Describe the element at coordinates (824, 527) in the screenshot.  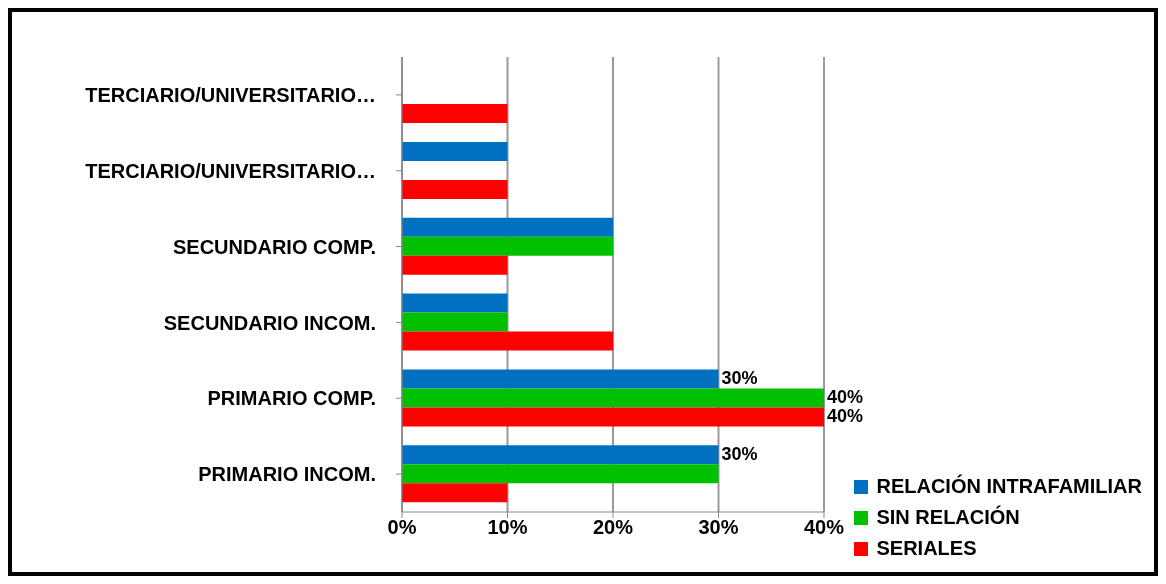
I see `x-tick-label: 40%` at that location.